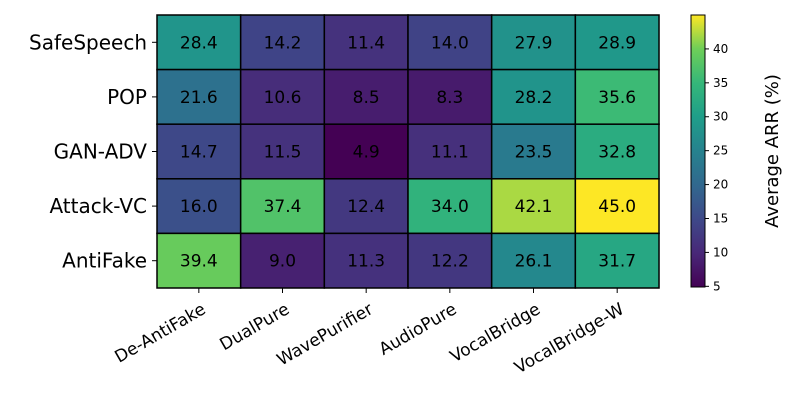 The width and height of the screenshot is (800, 400). Describe the element at coordinates (720, 218) in the screenshot. I see `colorbar-tick-label: 15` at that location.